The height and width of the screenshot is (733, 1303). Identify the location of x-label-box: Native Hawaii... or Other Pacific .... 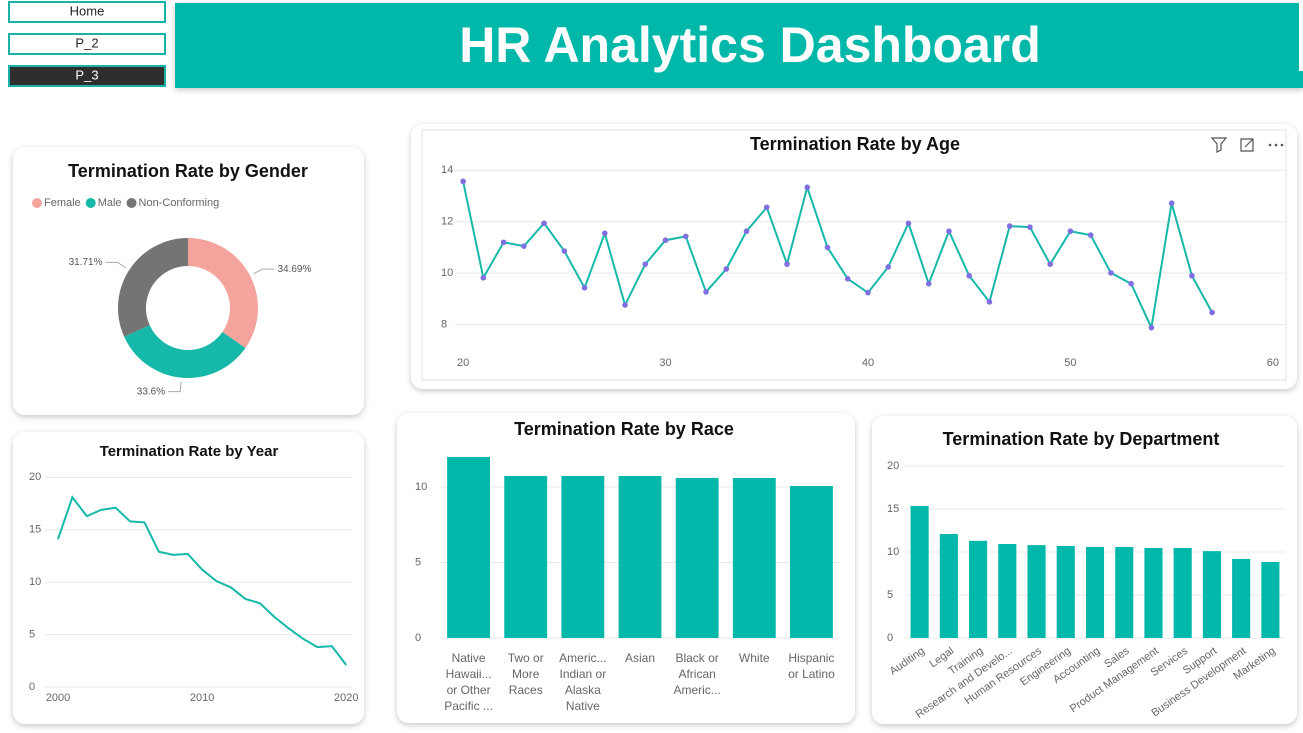
(468, 682).